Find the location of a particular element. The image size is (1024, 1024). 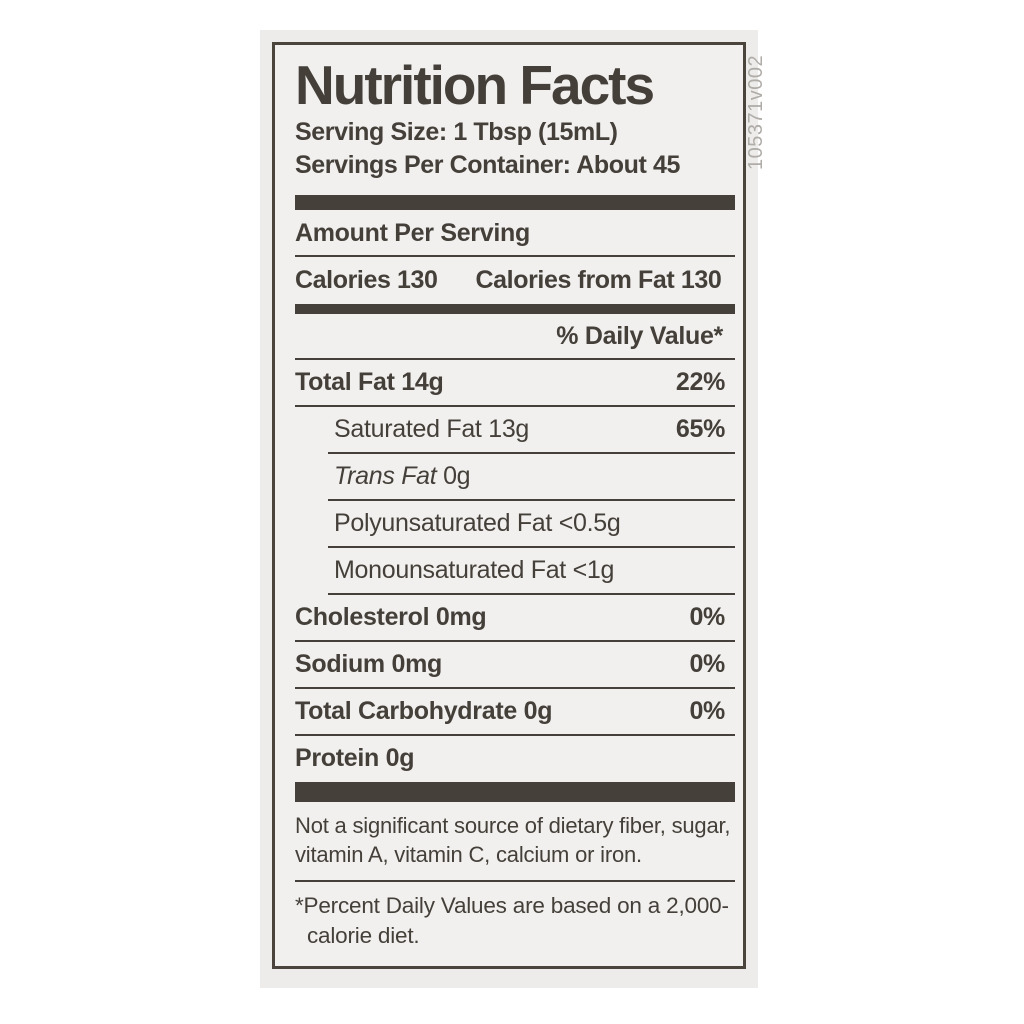

amount-per-serving-header: Amount Per Serving is located at coordinates (515, 233).